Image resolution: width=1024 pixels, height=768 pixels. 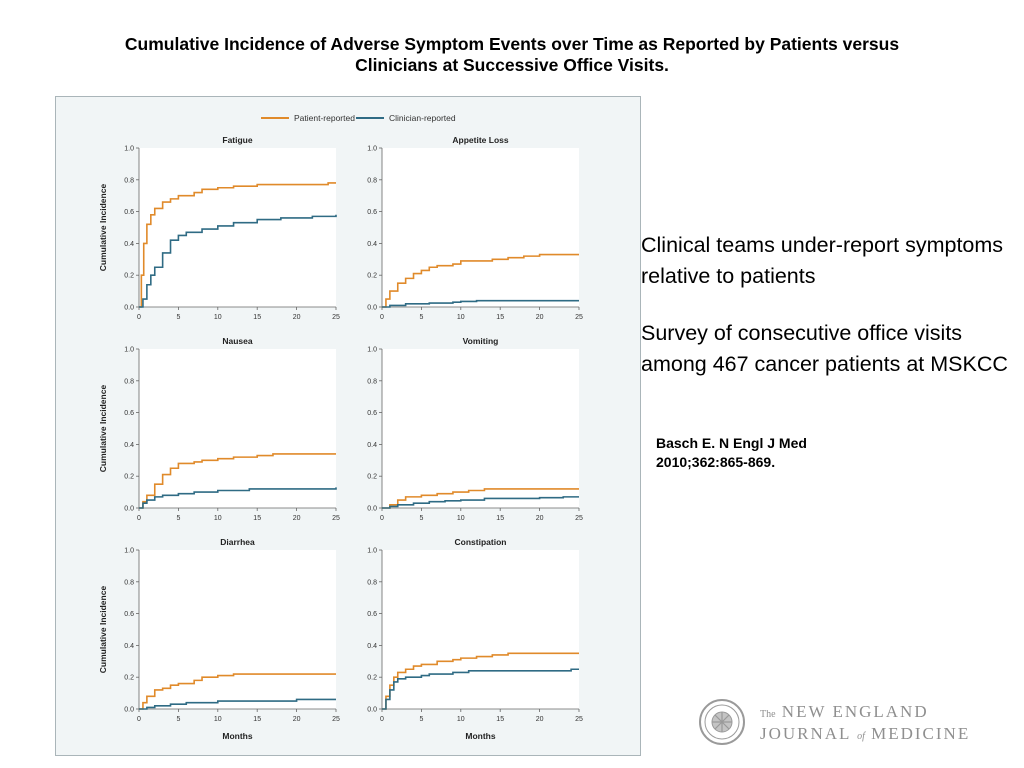 What do you see at coordinates (237, 341) in the screenshot?
I see `panel-title: Nausea` at bounding box center [237, 341].